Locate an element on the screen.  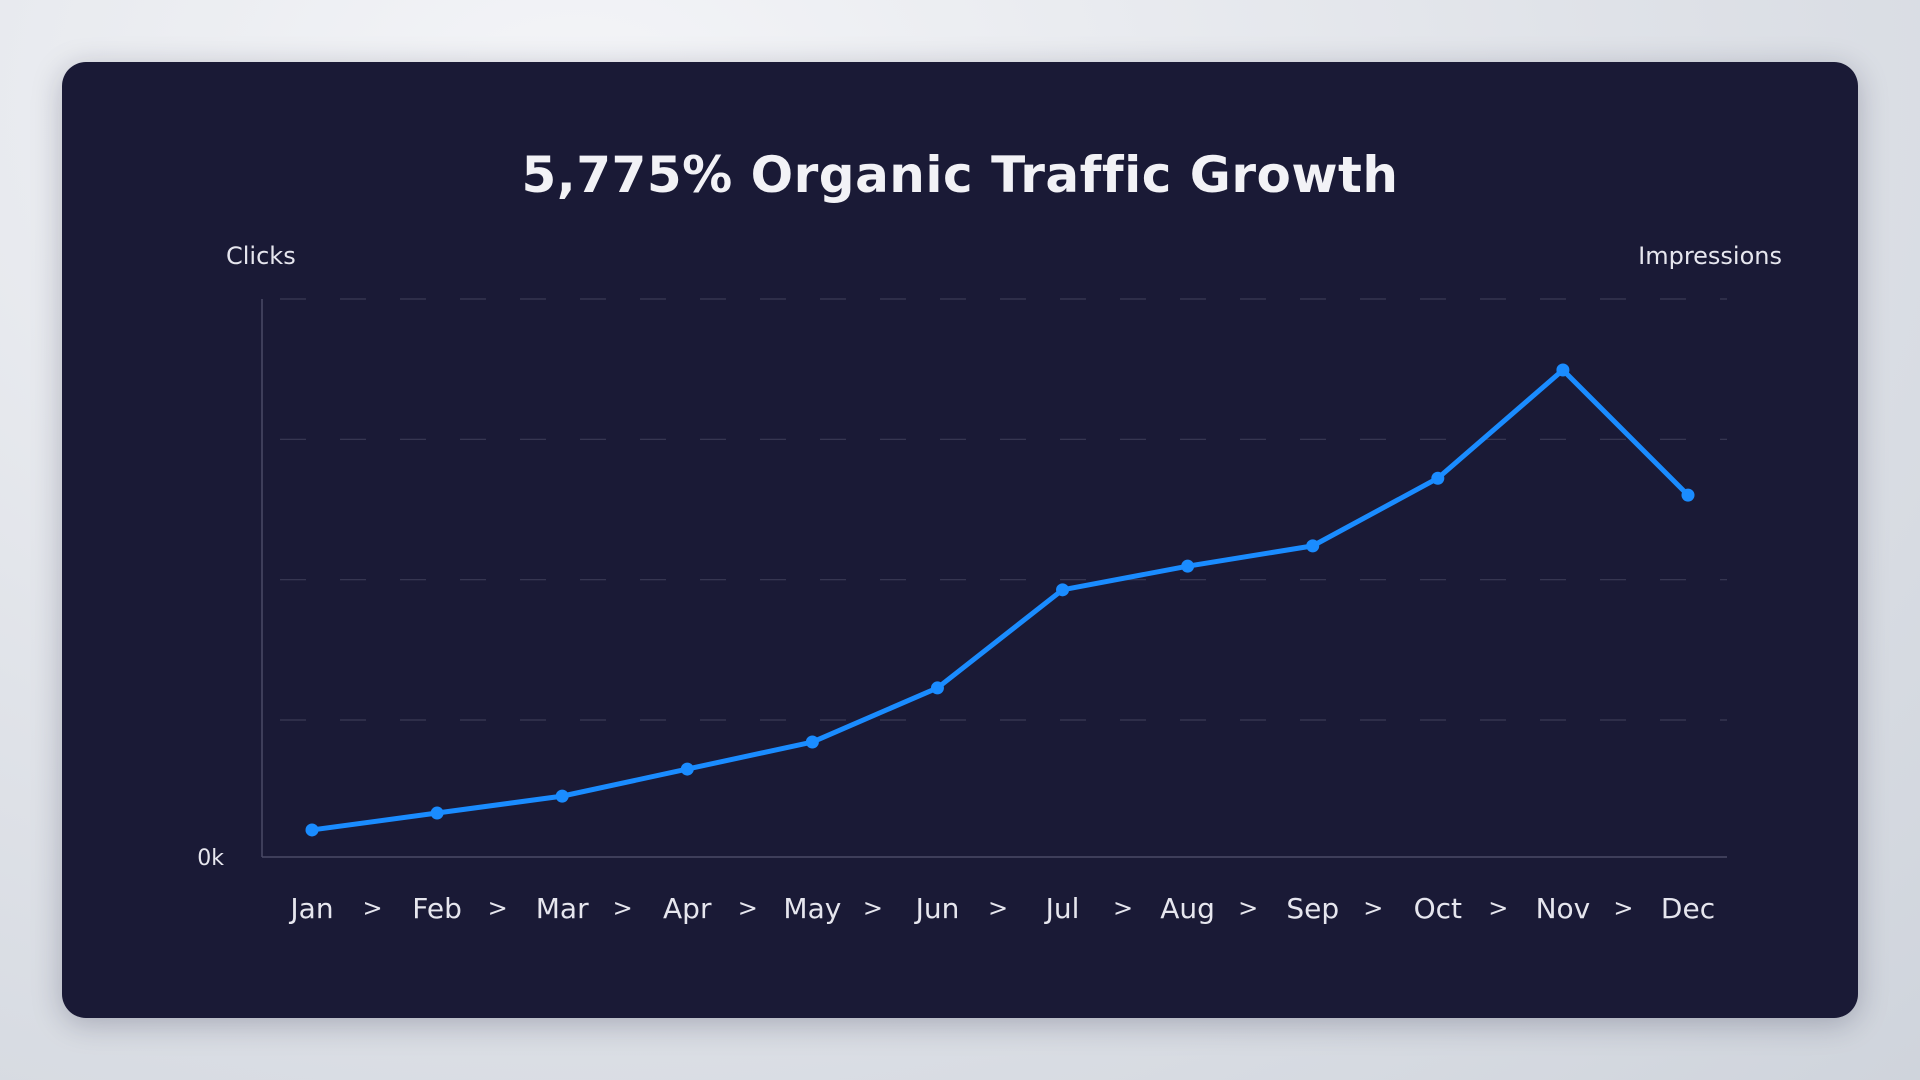
x-tick-label: May is located at coordinates (812, 908).